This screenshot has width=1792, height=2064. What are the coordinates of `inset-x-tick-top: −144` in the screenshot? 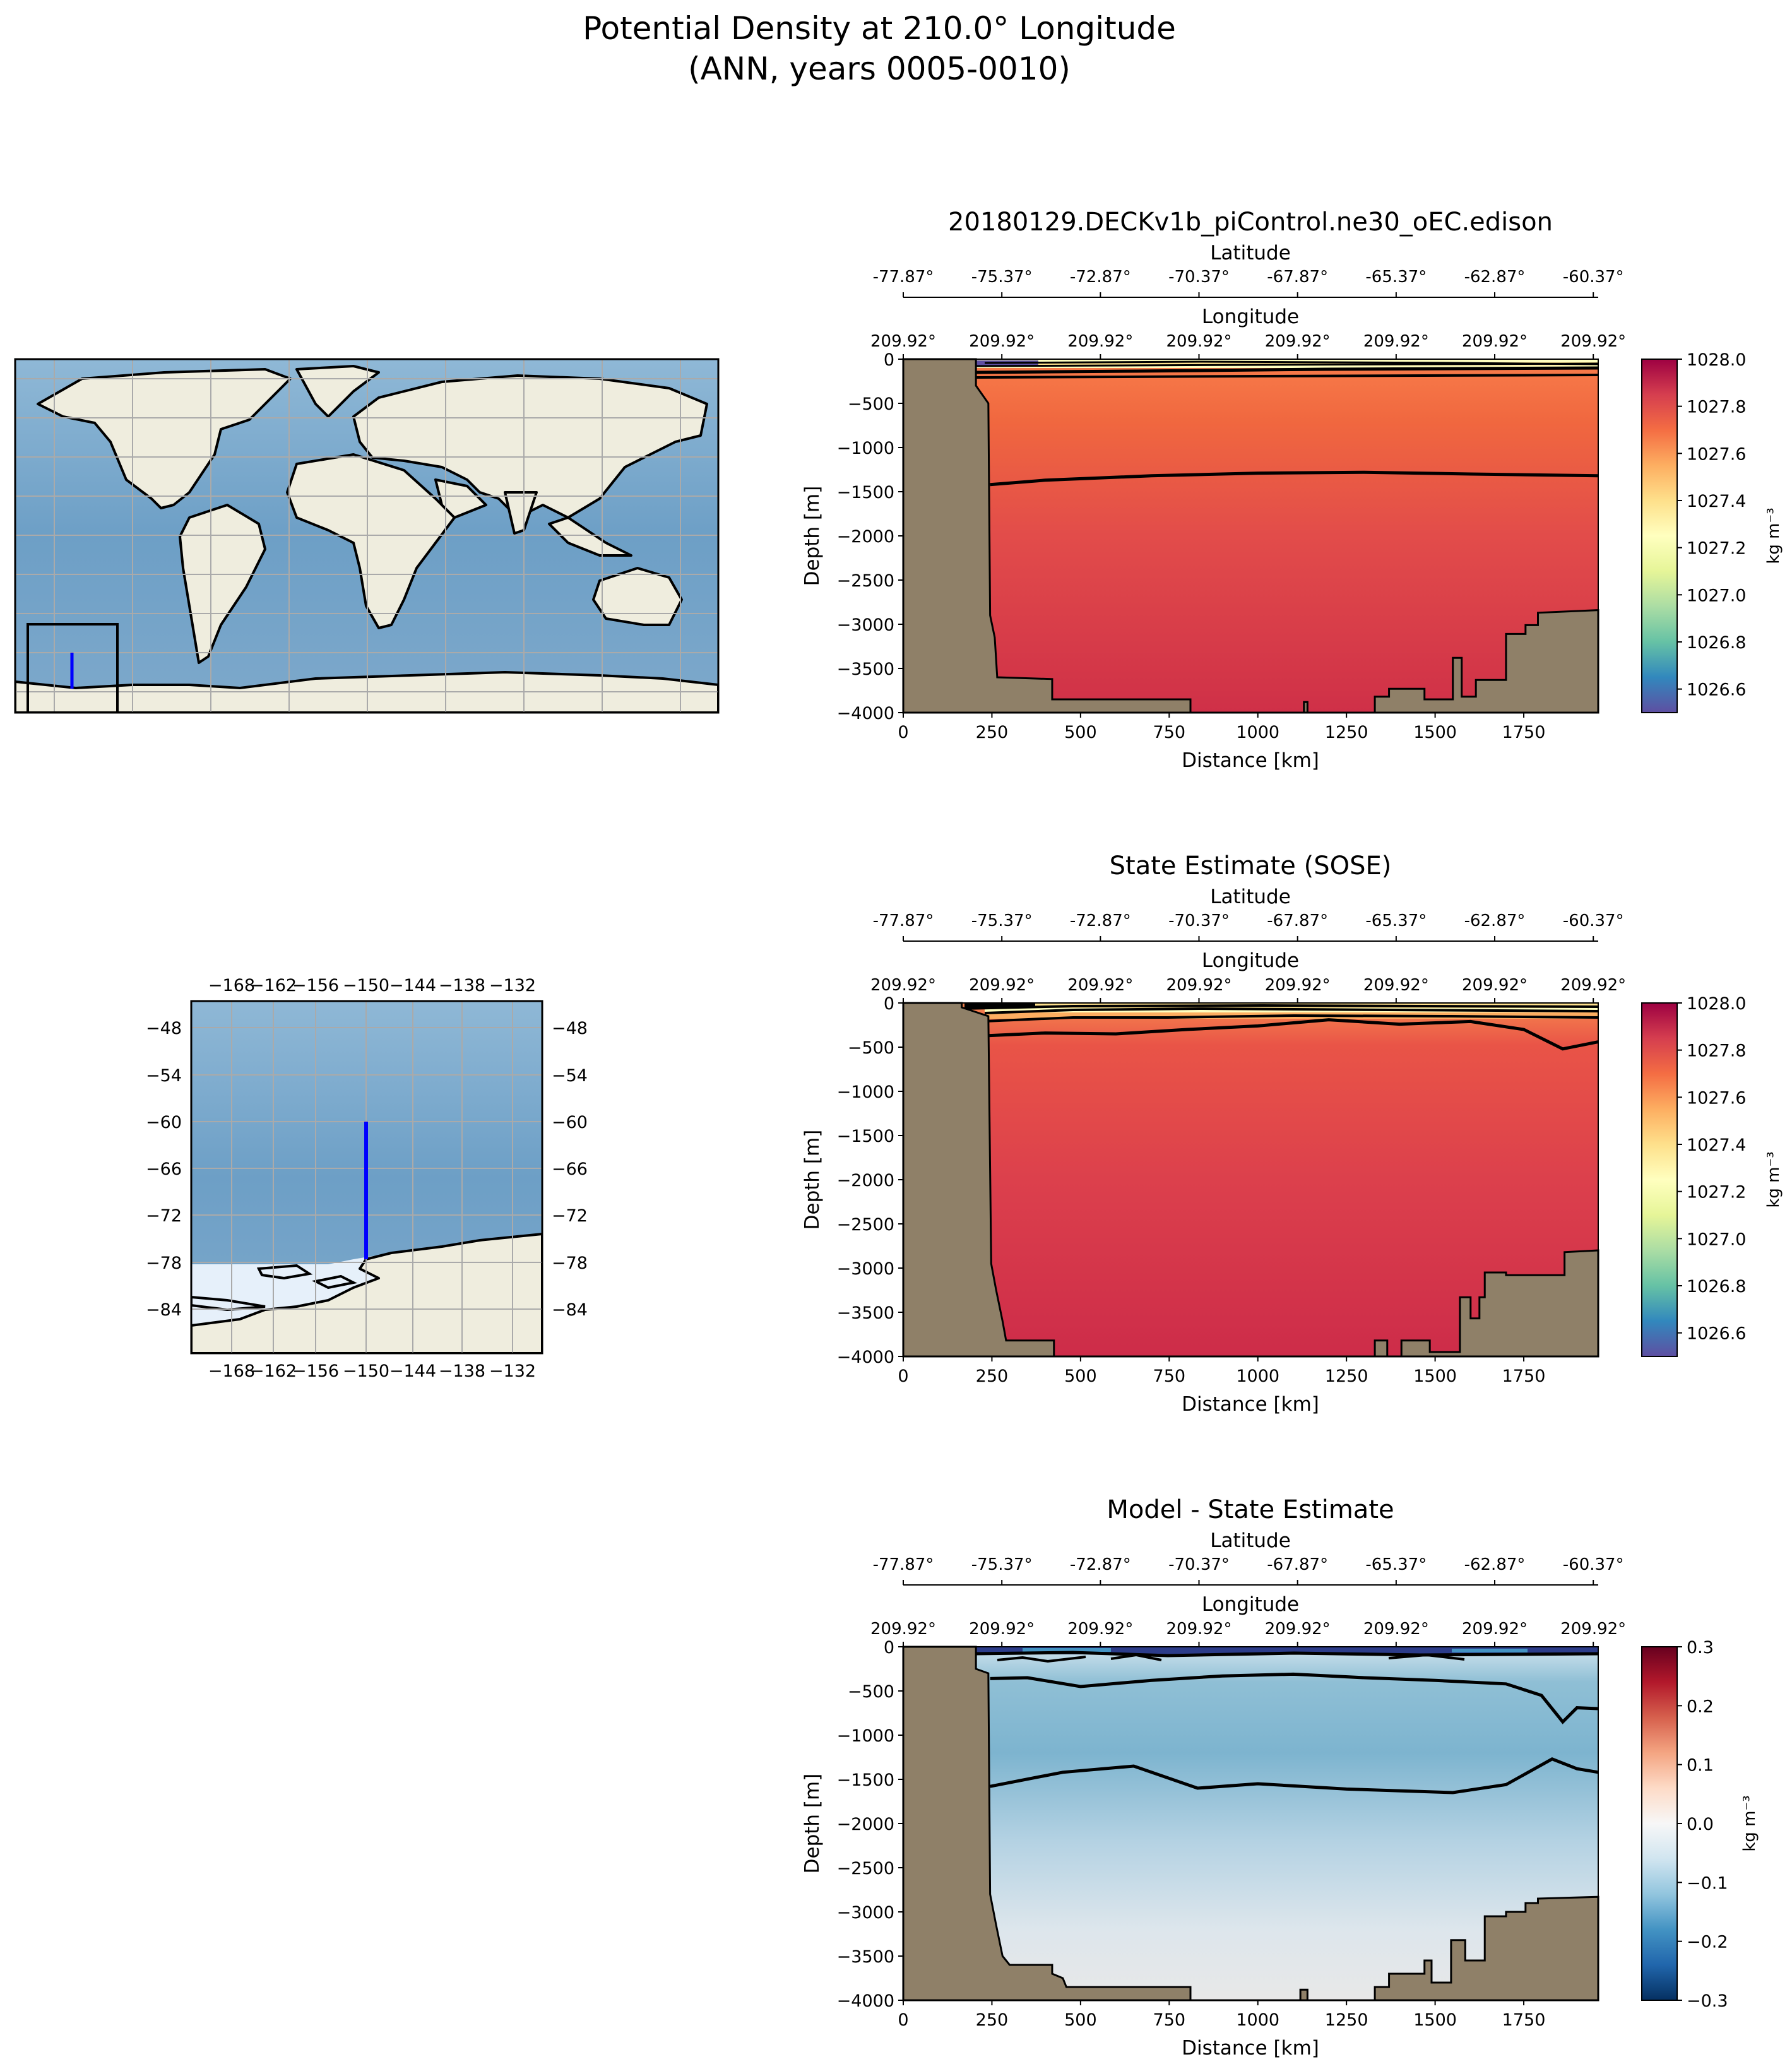 It's located at (413, 985).